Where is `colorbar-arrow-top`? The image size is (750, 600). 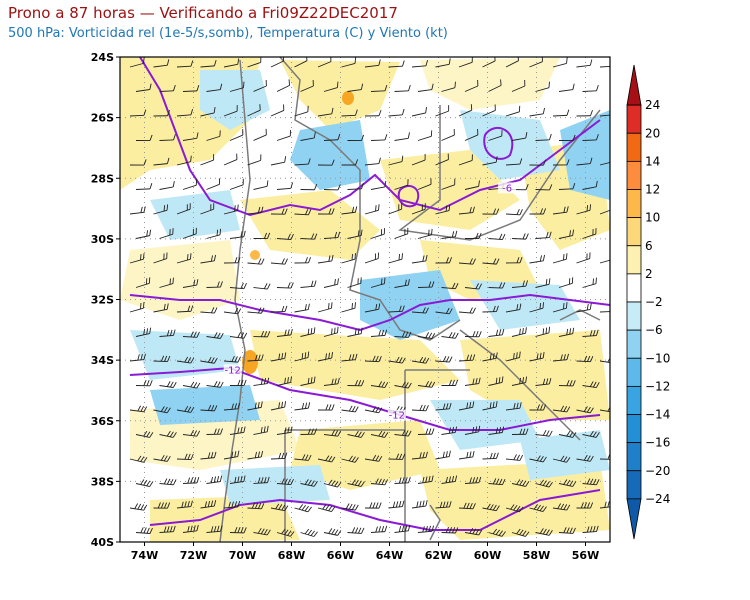 colorbar-arrow-top is located at coordinates (634, 85).